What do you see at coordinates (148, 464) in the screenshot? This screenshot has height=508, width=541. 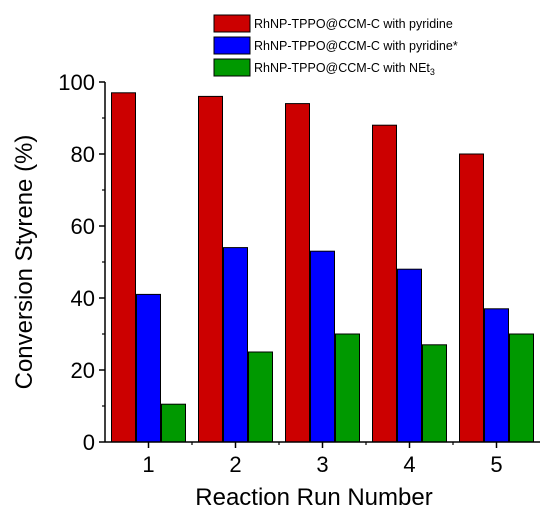 I see `x-tick-label: 1` at bounding box center [148, 464].